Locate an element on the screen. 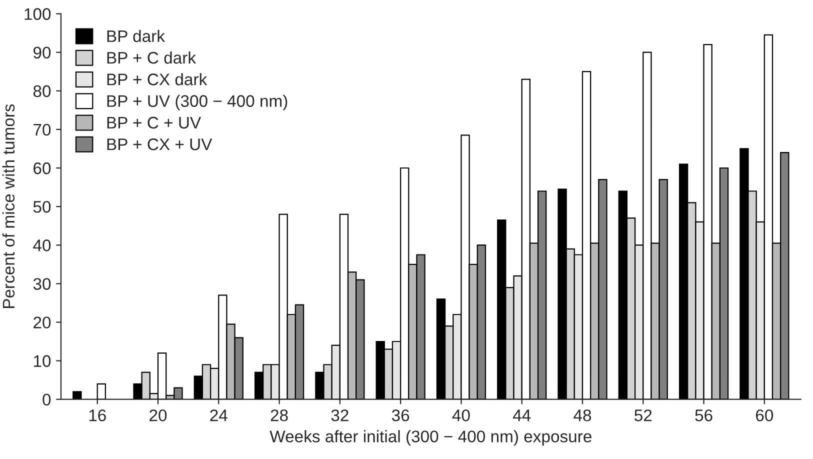 The image size is (813, 459). legend-label: BP + CX dark is located at coordinates (157, 79).